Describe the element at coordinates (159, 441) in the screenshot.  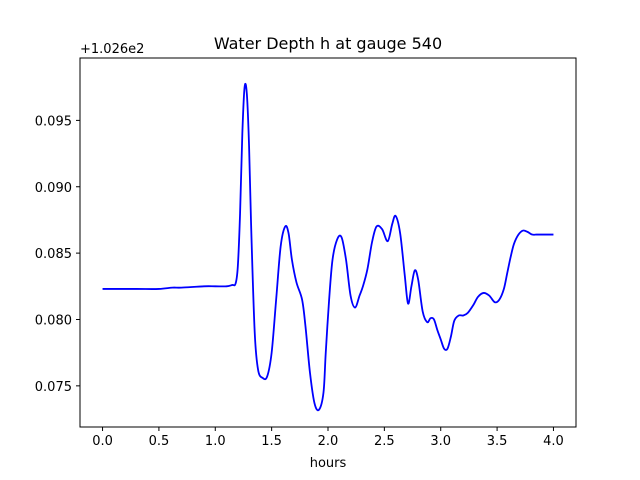
I see `x-tick-label: 0.5` at that location.